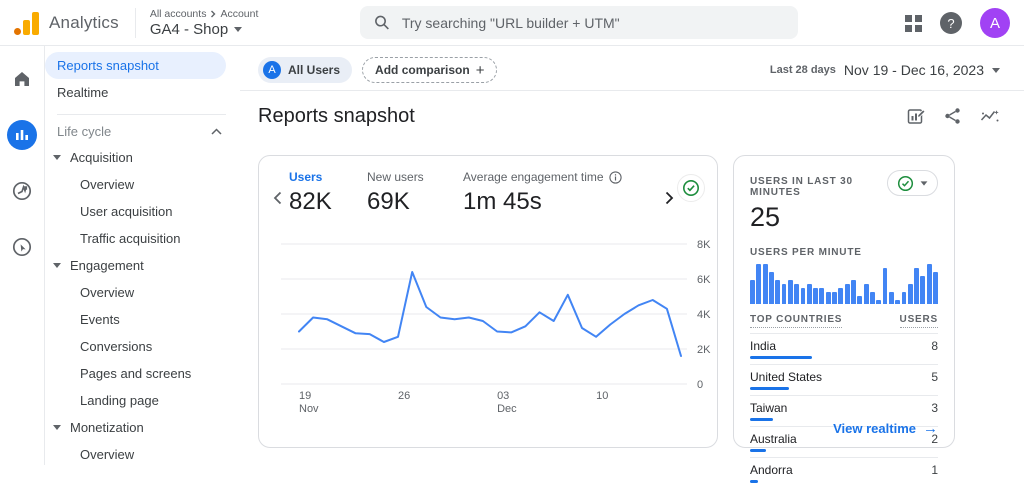 This screenshot has height=483, width=1024. Describe the element at coordinates (26, 23) in the screenshot. I see `analytics-logo-icon` at that location.